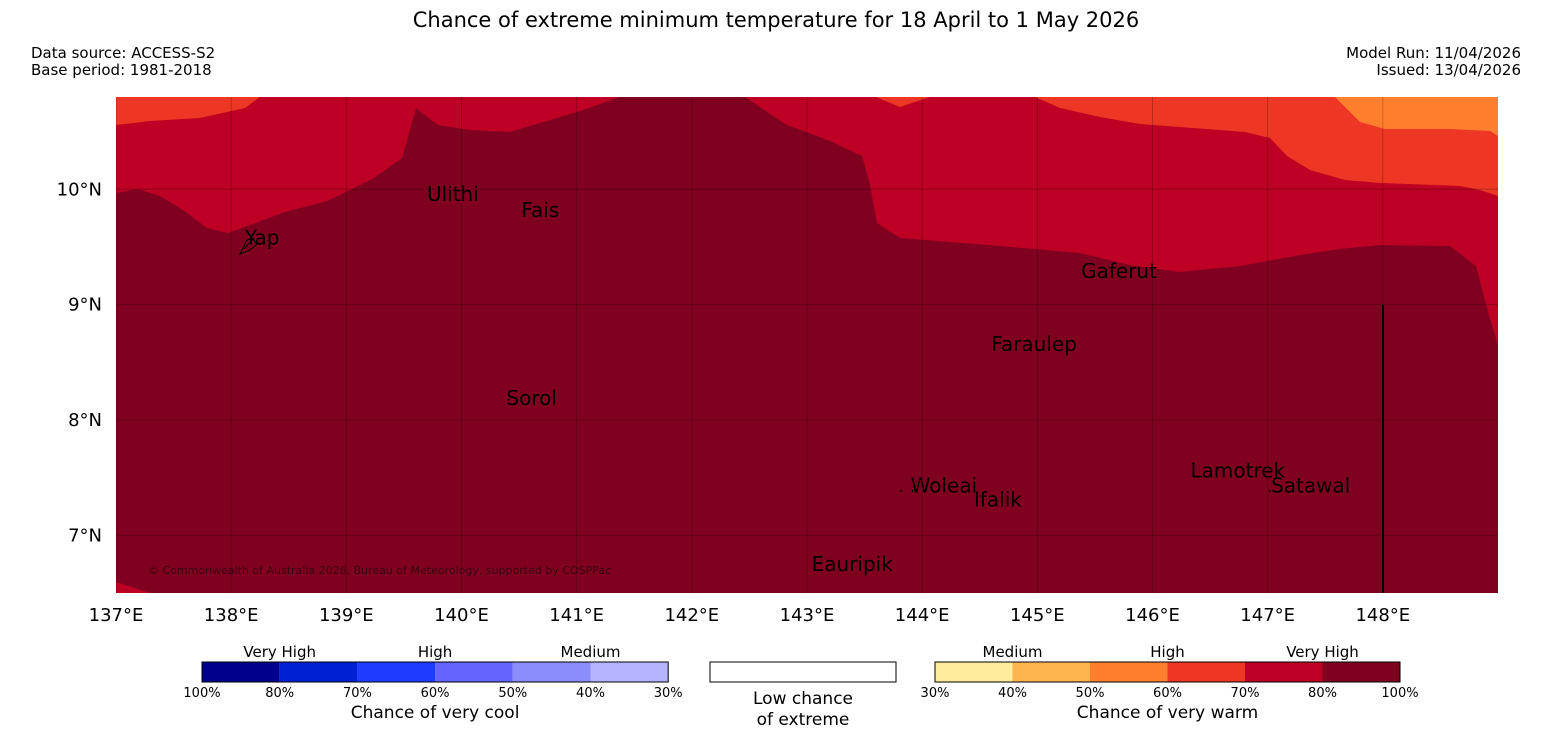 The height and width of the screenshot is (736, 1552). I want to click on place-label-woleai: Woleai, so click(944, 486).